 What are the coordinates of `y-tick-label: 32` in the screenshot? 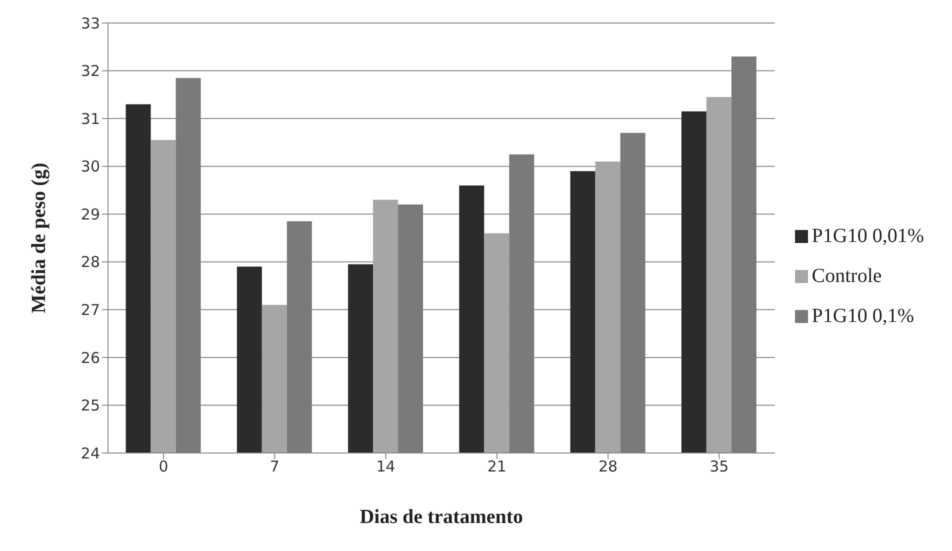 It's located at (90, 71).